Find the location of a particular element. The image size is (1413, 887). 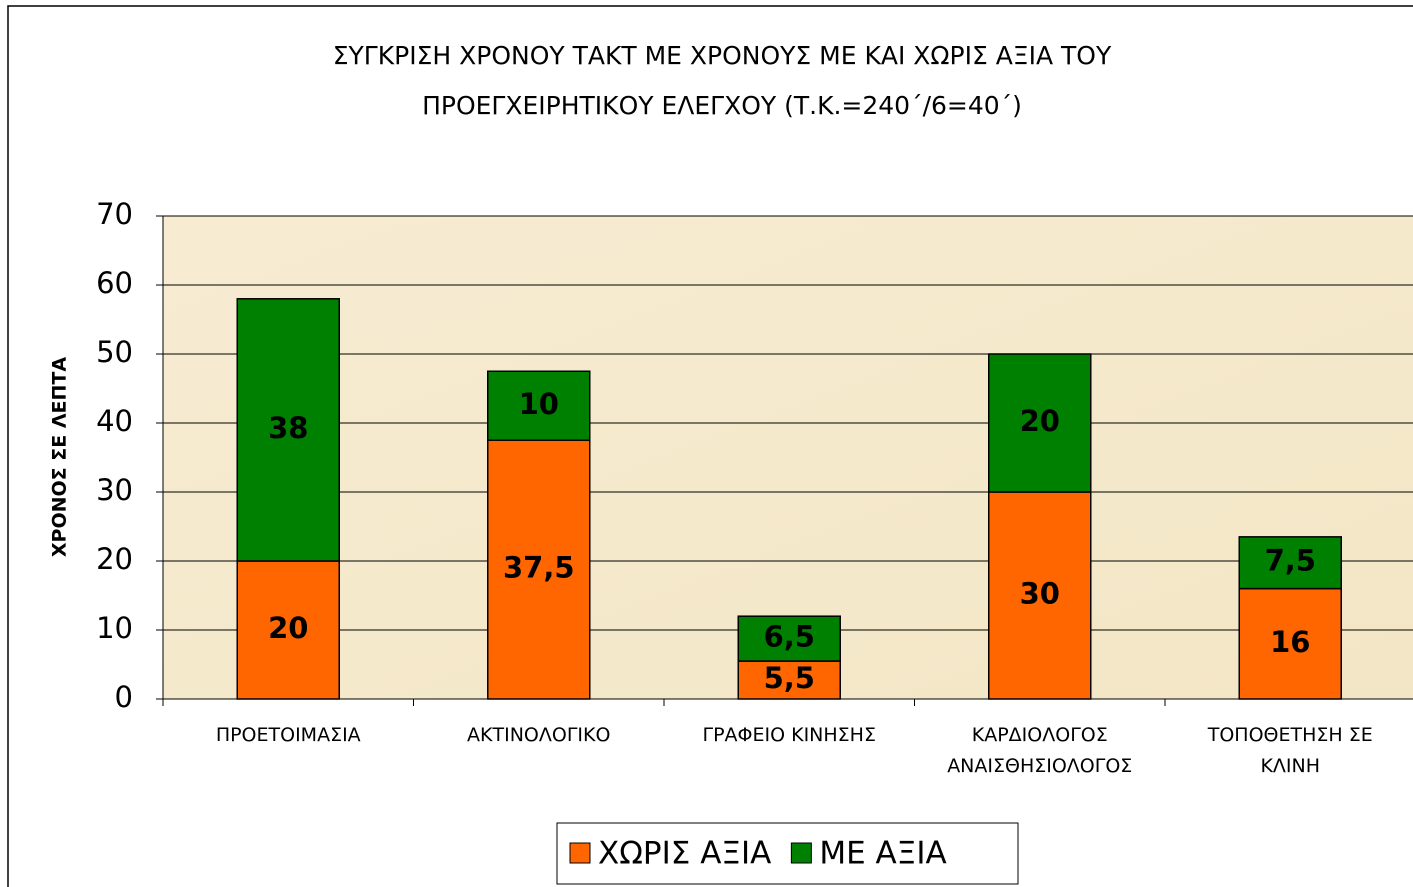

x-tick-label: ΚΑΡΔΙΟΛΟΓΟΣ ΑΝΑΙΣΘΗΣΙΟΛΟΓΟΣ is located at coordinates (1040, 750).